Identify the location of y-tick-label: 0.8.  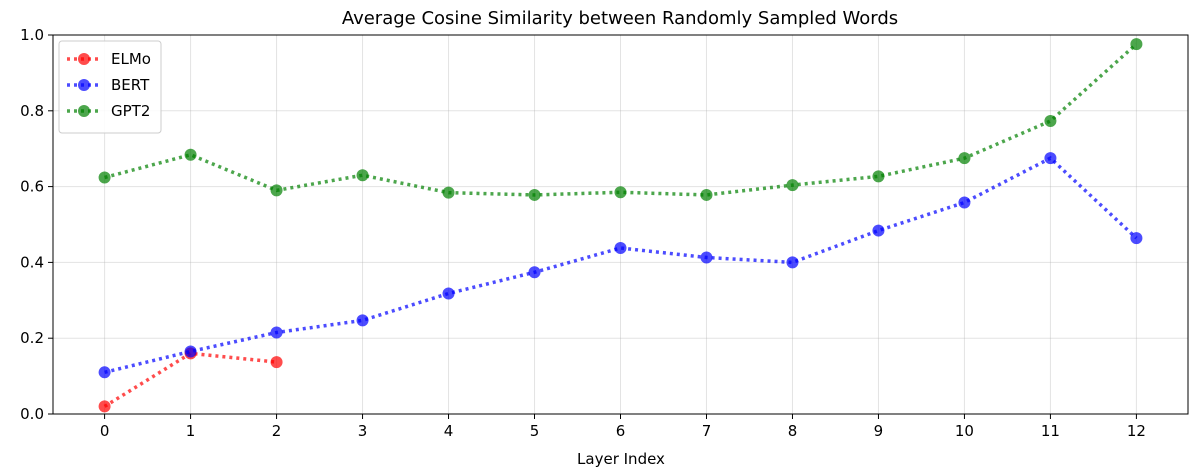
(32, 111).